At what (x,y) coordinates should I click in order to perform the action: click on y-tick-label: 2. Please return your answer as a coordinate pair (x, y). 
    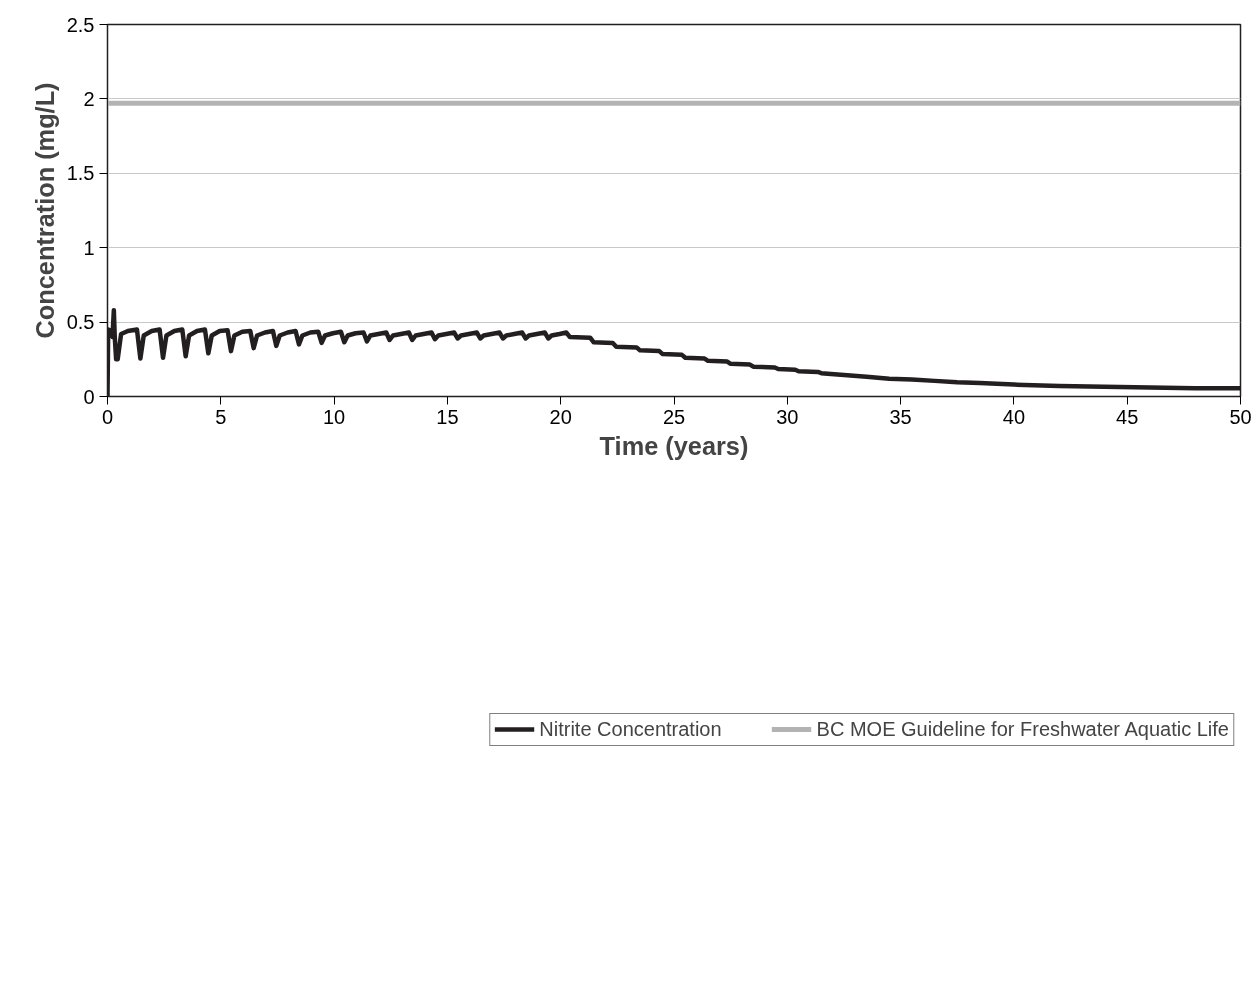
    Looking at the image, I should click on (89, 98).